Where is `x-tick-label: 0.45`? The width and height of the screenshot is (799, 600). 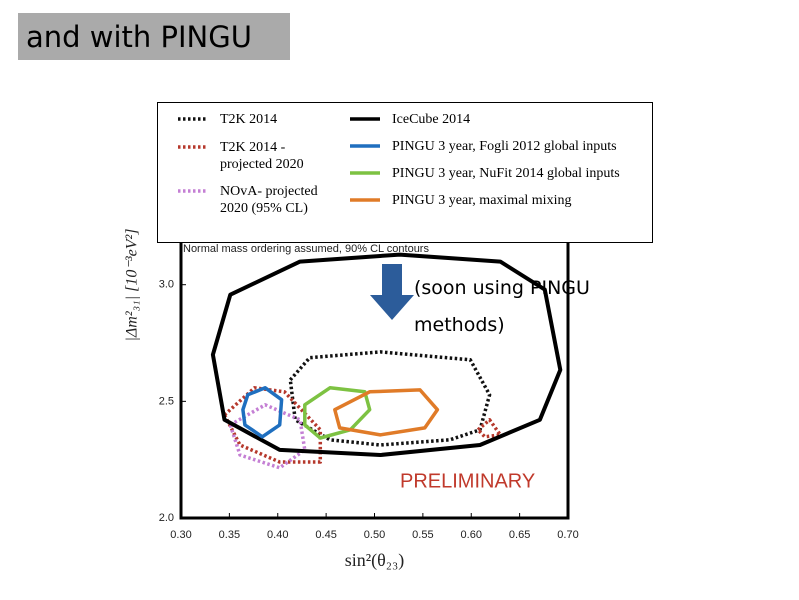
x-tick-label: 0.45 is located at coordinates (325, 535).